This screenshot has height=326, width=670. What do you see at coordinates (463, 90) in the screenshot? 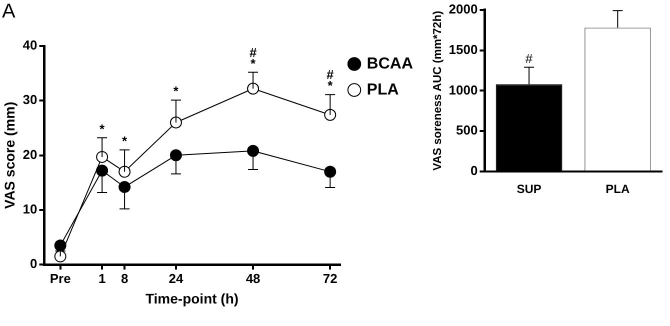
I see `y-tick-label: 1000` at bounding box center [463, 90].